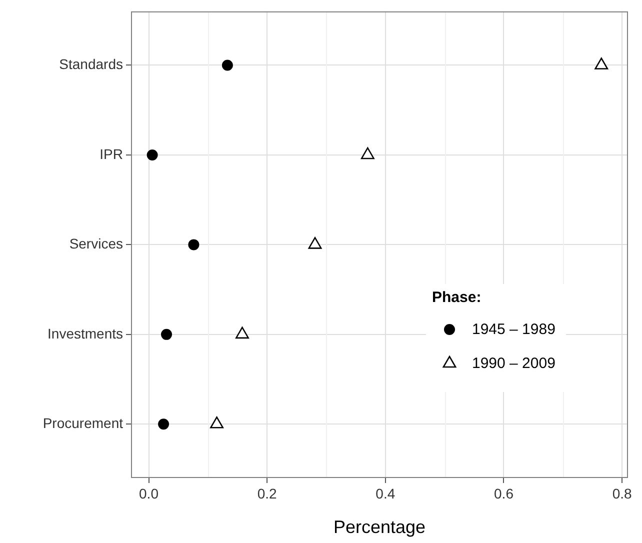 This screenshot has height=543, width=642. I want to click on x-tick-label: 0.6, so click(504, 493).